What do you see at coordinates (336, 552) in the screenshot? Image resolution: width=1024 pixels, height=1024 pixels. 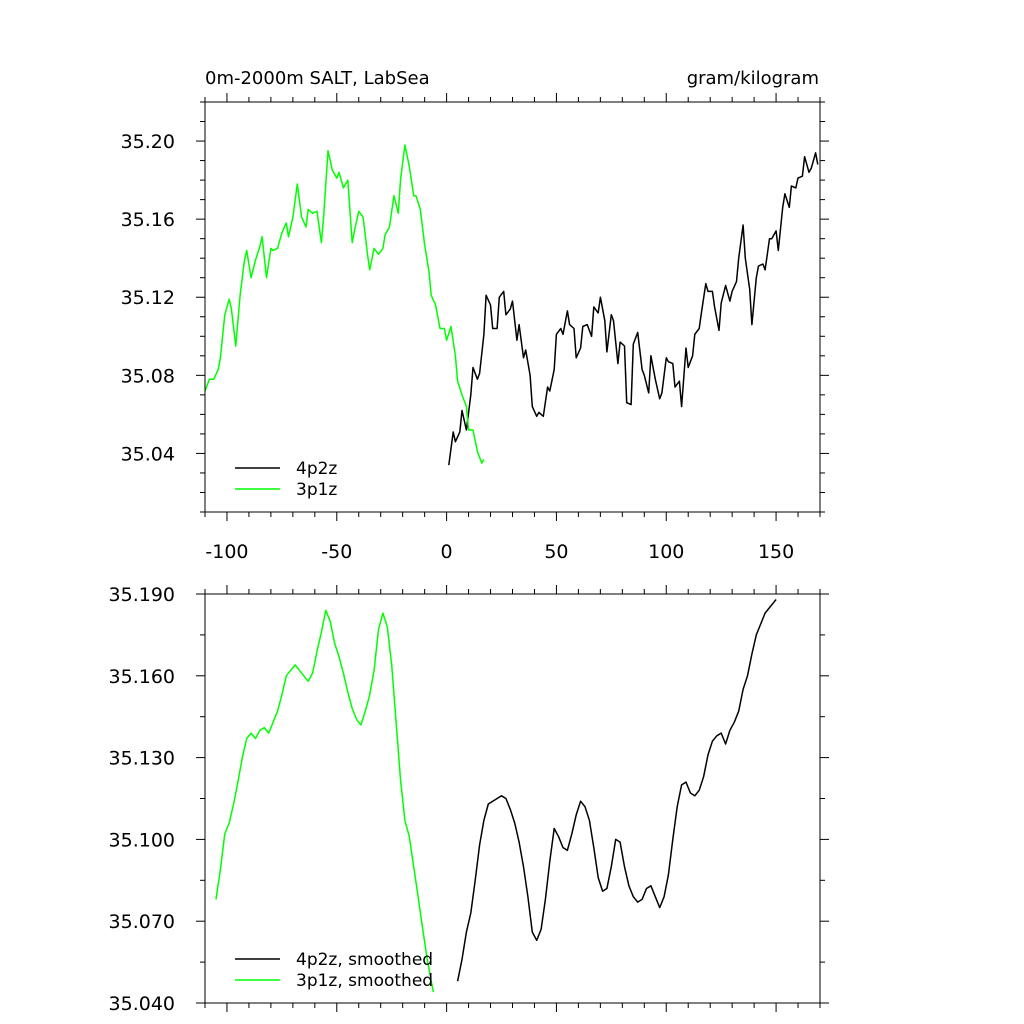 I see `x-tick-label: -50` at bounding box center [336, 552].